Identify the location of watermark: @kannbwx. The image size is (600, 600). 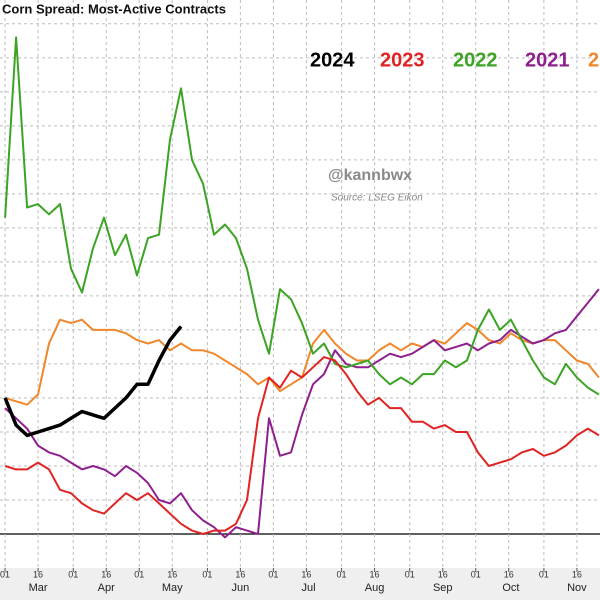
(370, 175).